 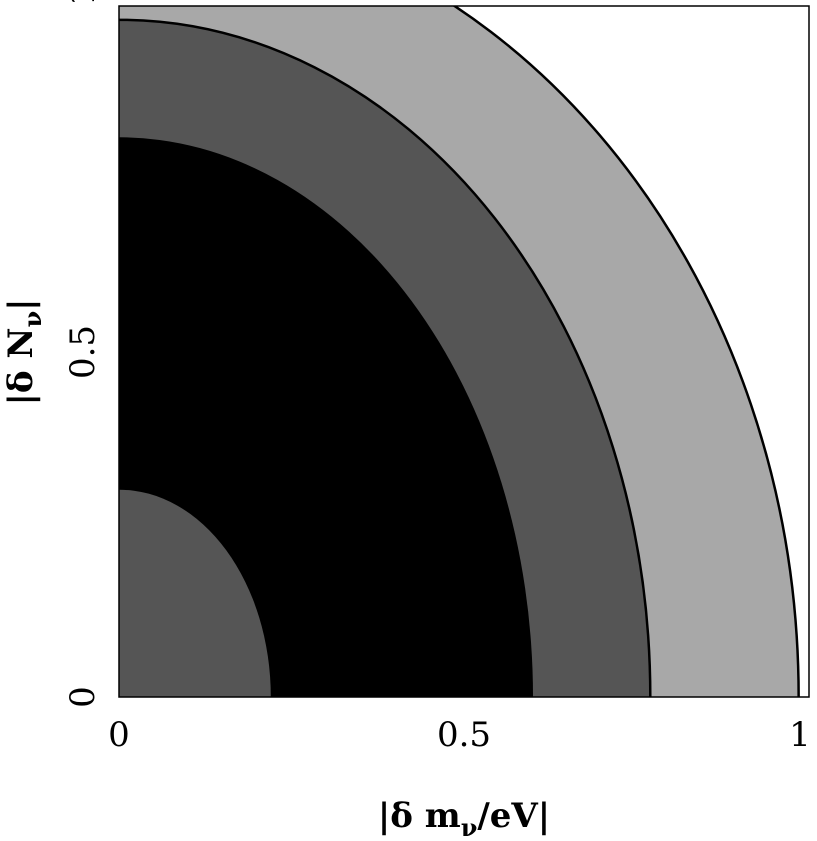 What do you see at coordinates (24, 352) in the screenshot?
I see `y-axis-label: |δ Nν|` at bounding box center [24, 352].